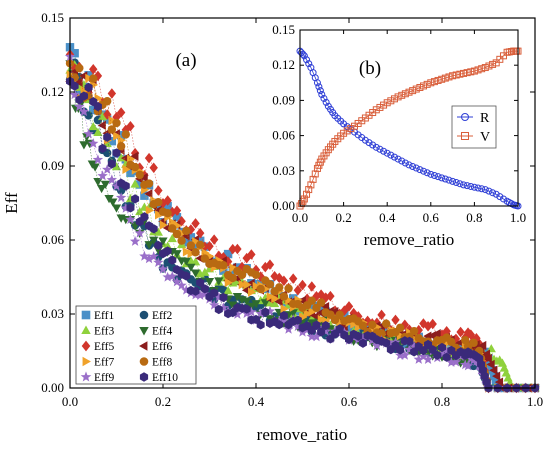 The image size is (550, 452). Describe the element at coordinates (104, 378) in the screenshot. I see `legend-eff9-label: Eff9` at that location.